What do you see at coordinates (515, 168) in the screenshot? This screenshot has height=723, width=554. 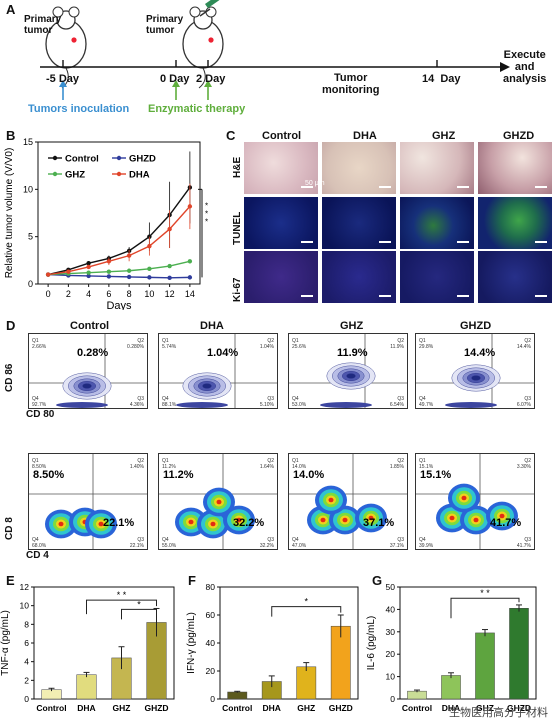 I see `micrograph-he-ghzd` at bounding box center [515, 168].